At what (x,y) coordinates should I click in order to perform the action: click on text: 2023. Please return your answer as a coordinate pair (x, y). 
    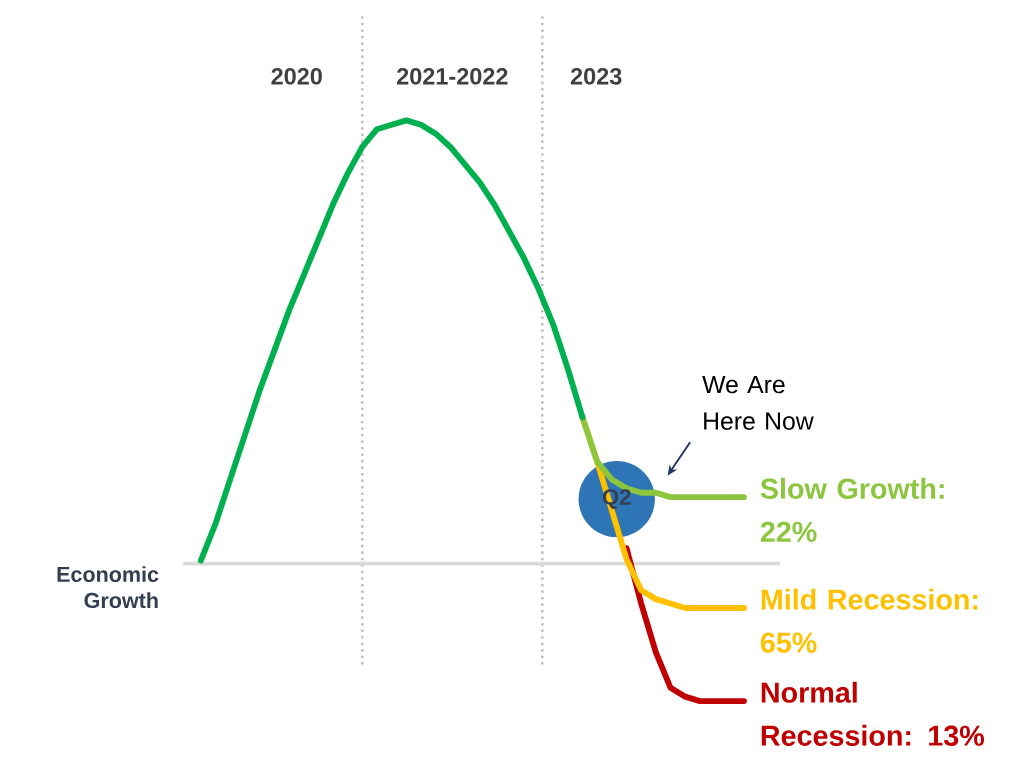
    Looking at the image, I should click on (596, 76).